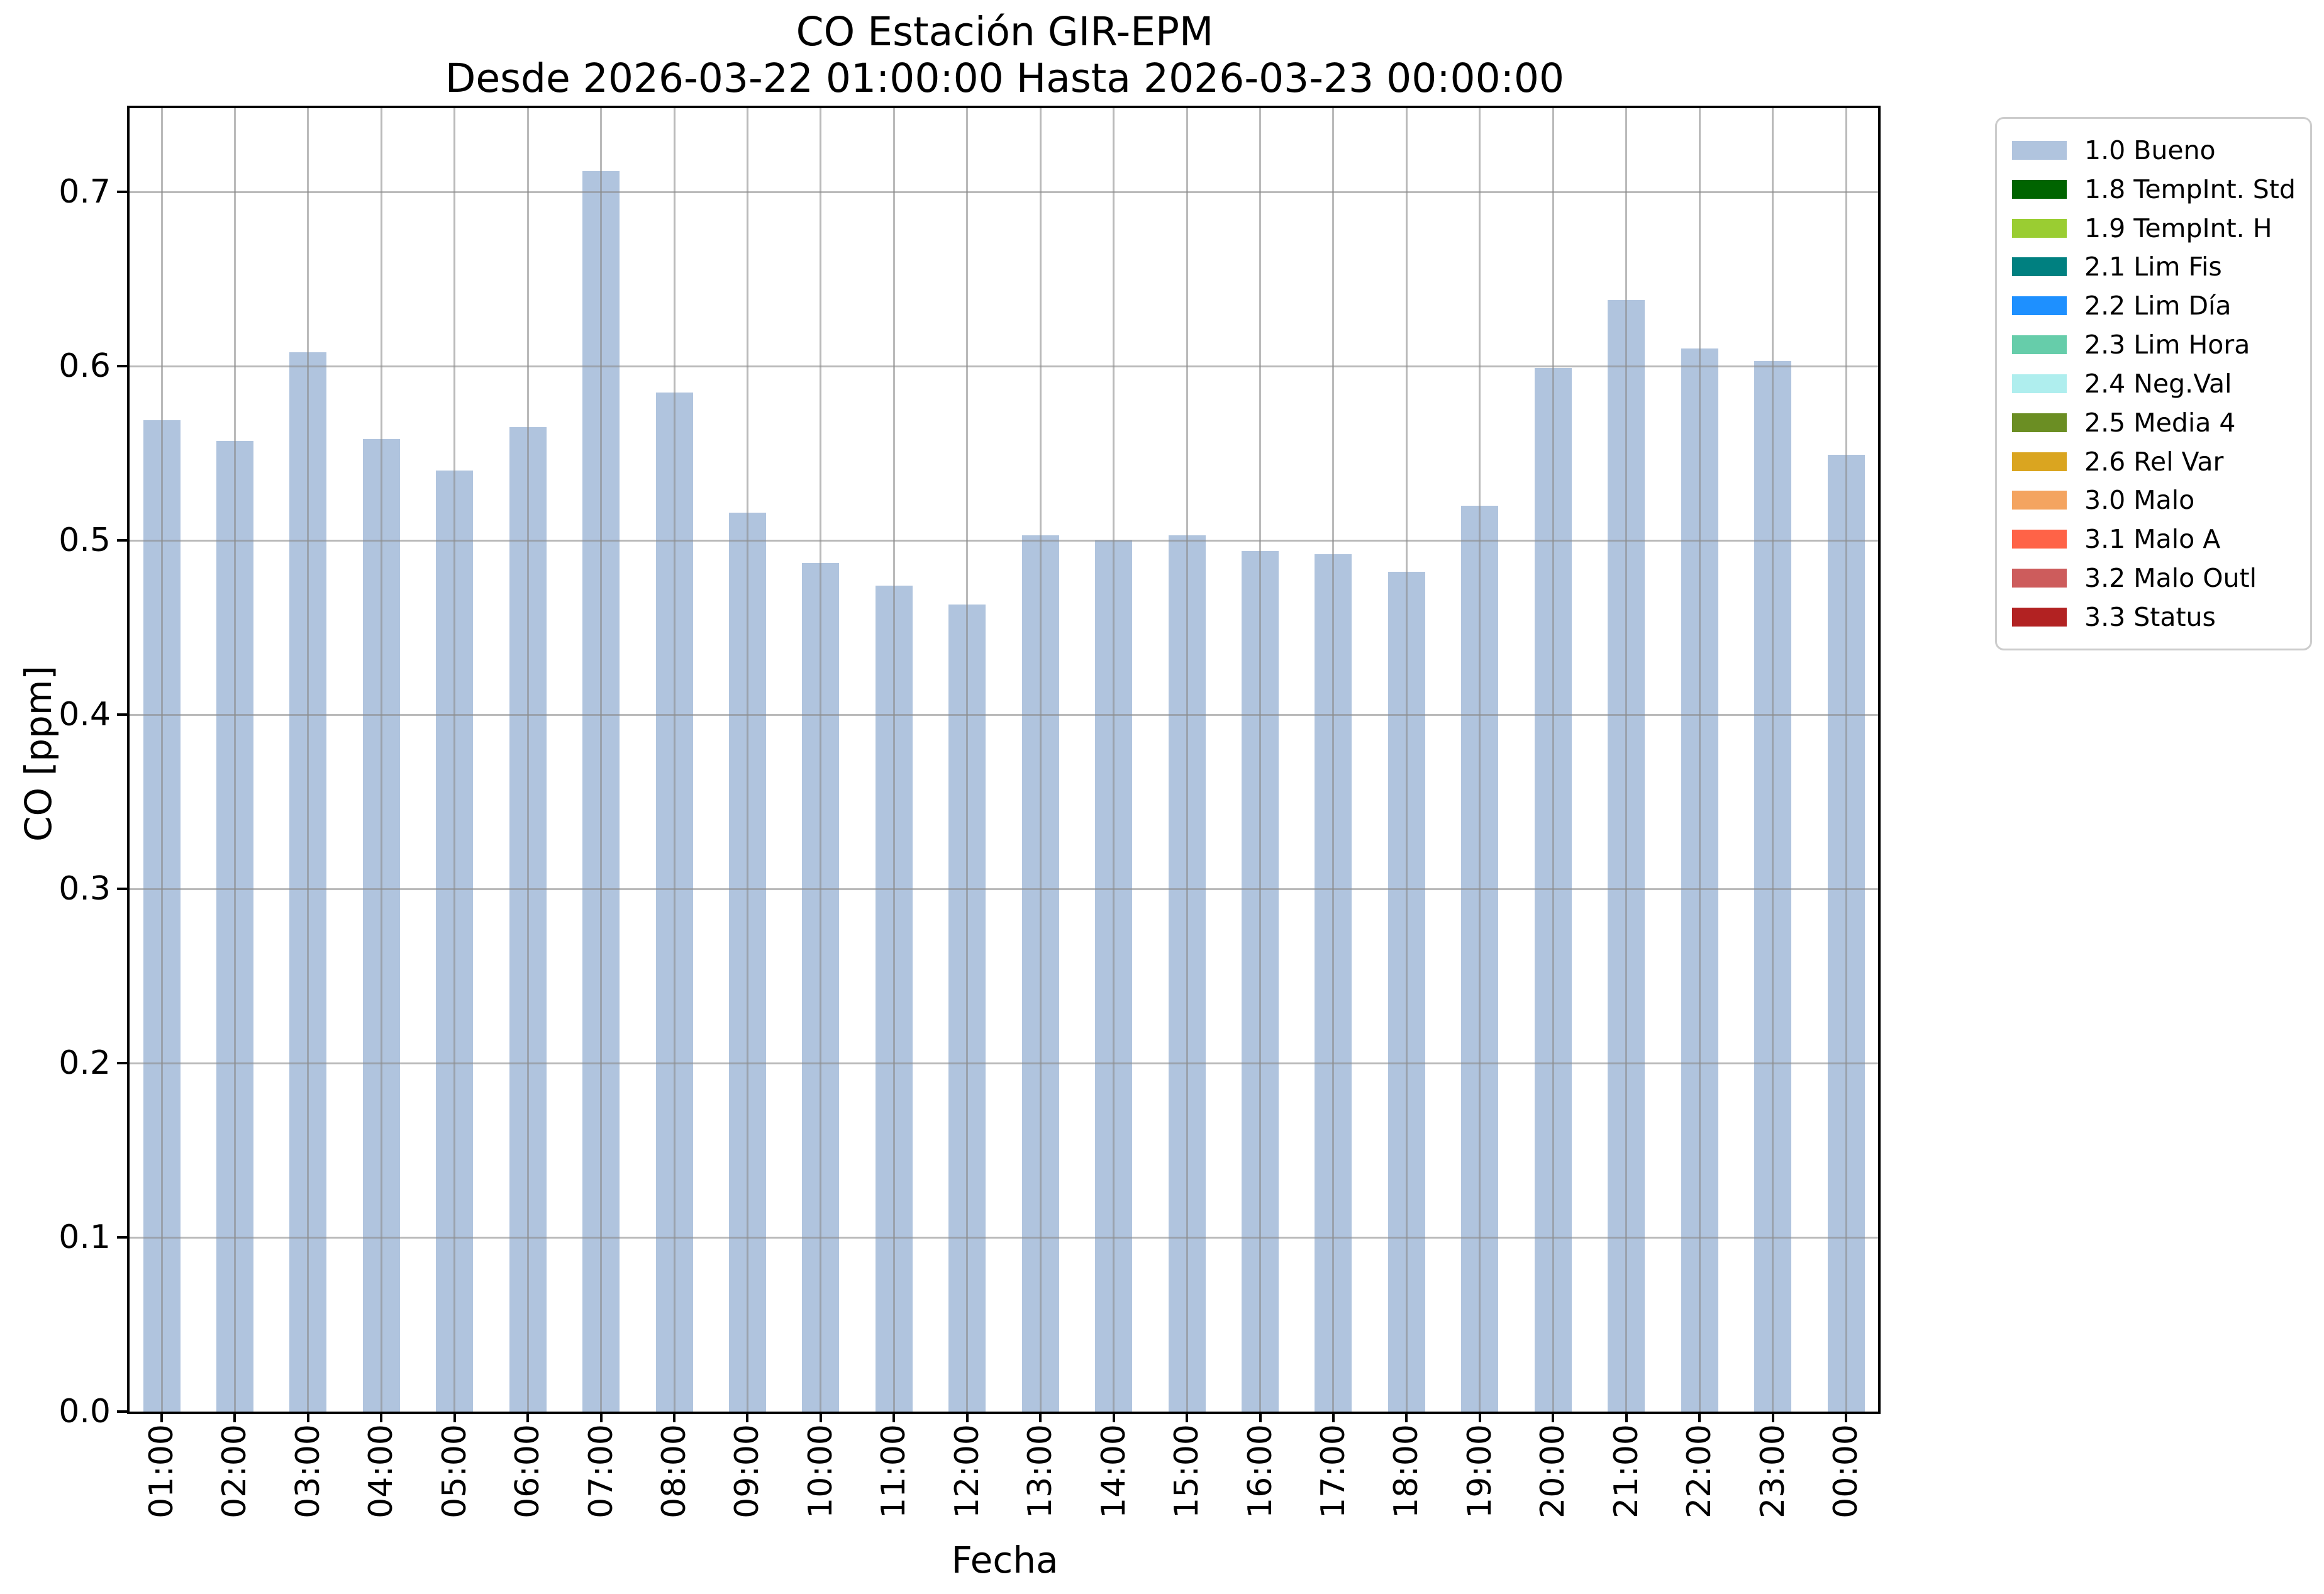 The image size is (2324, 1594). I want to click on y-axis-label: CO [ppm], so click(38, 754).